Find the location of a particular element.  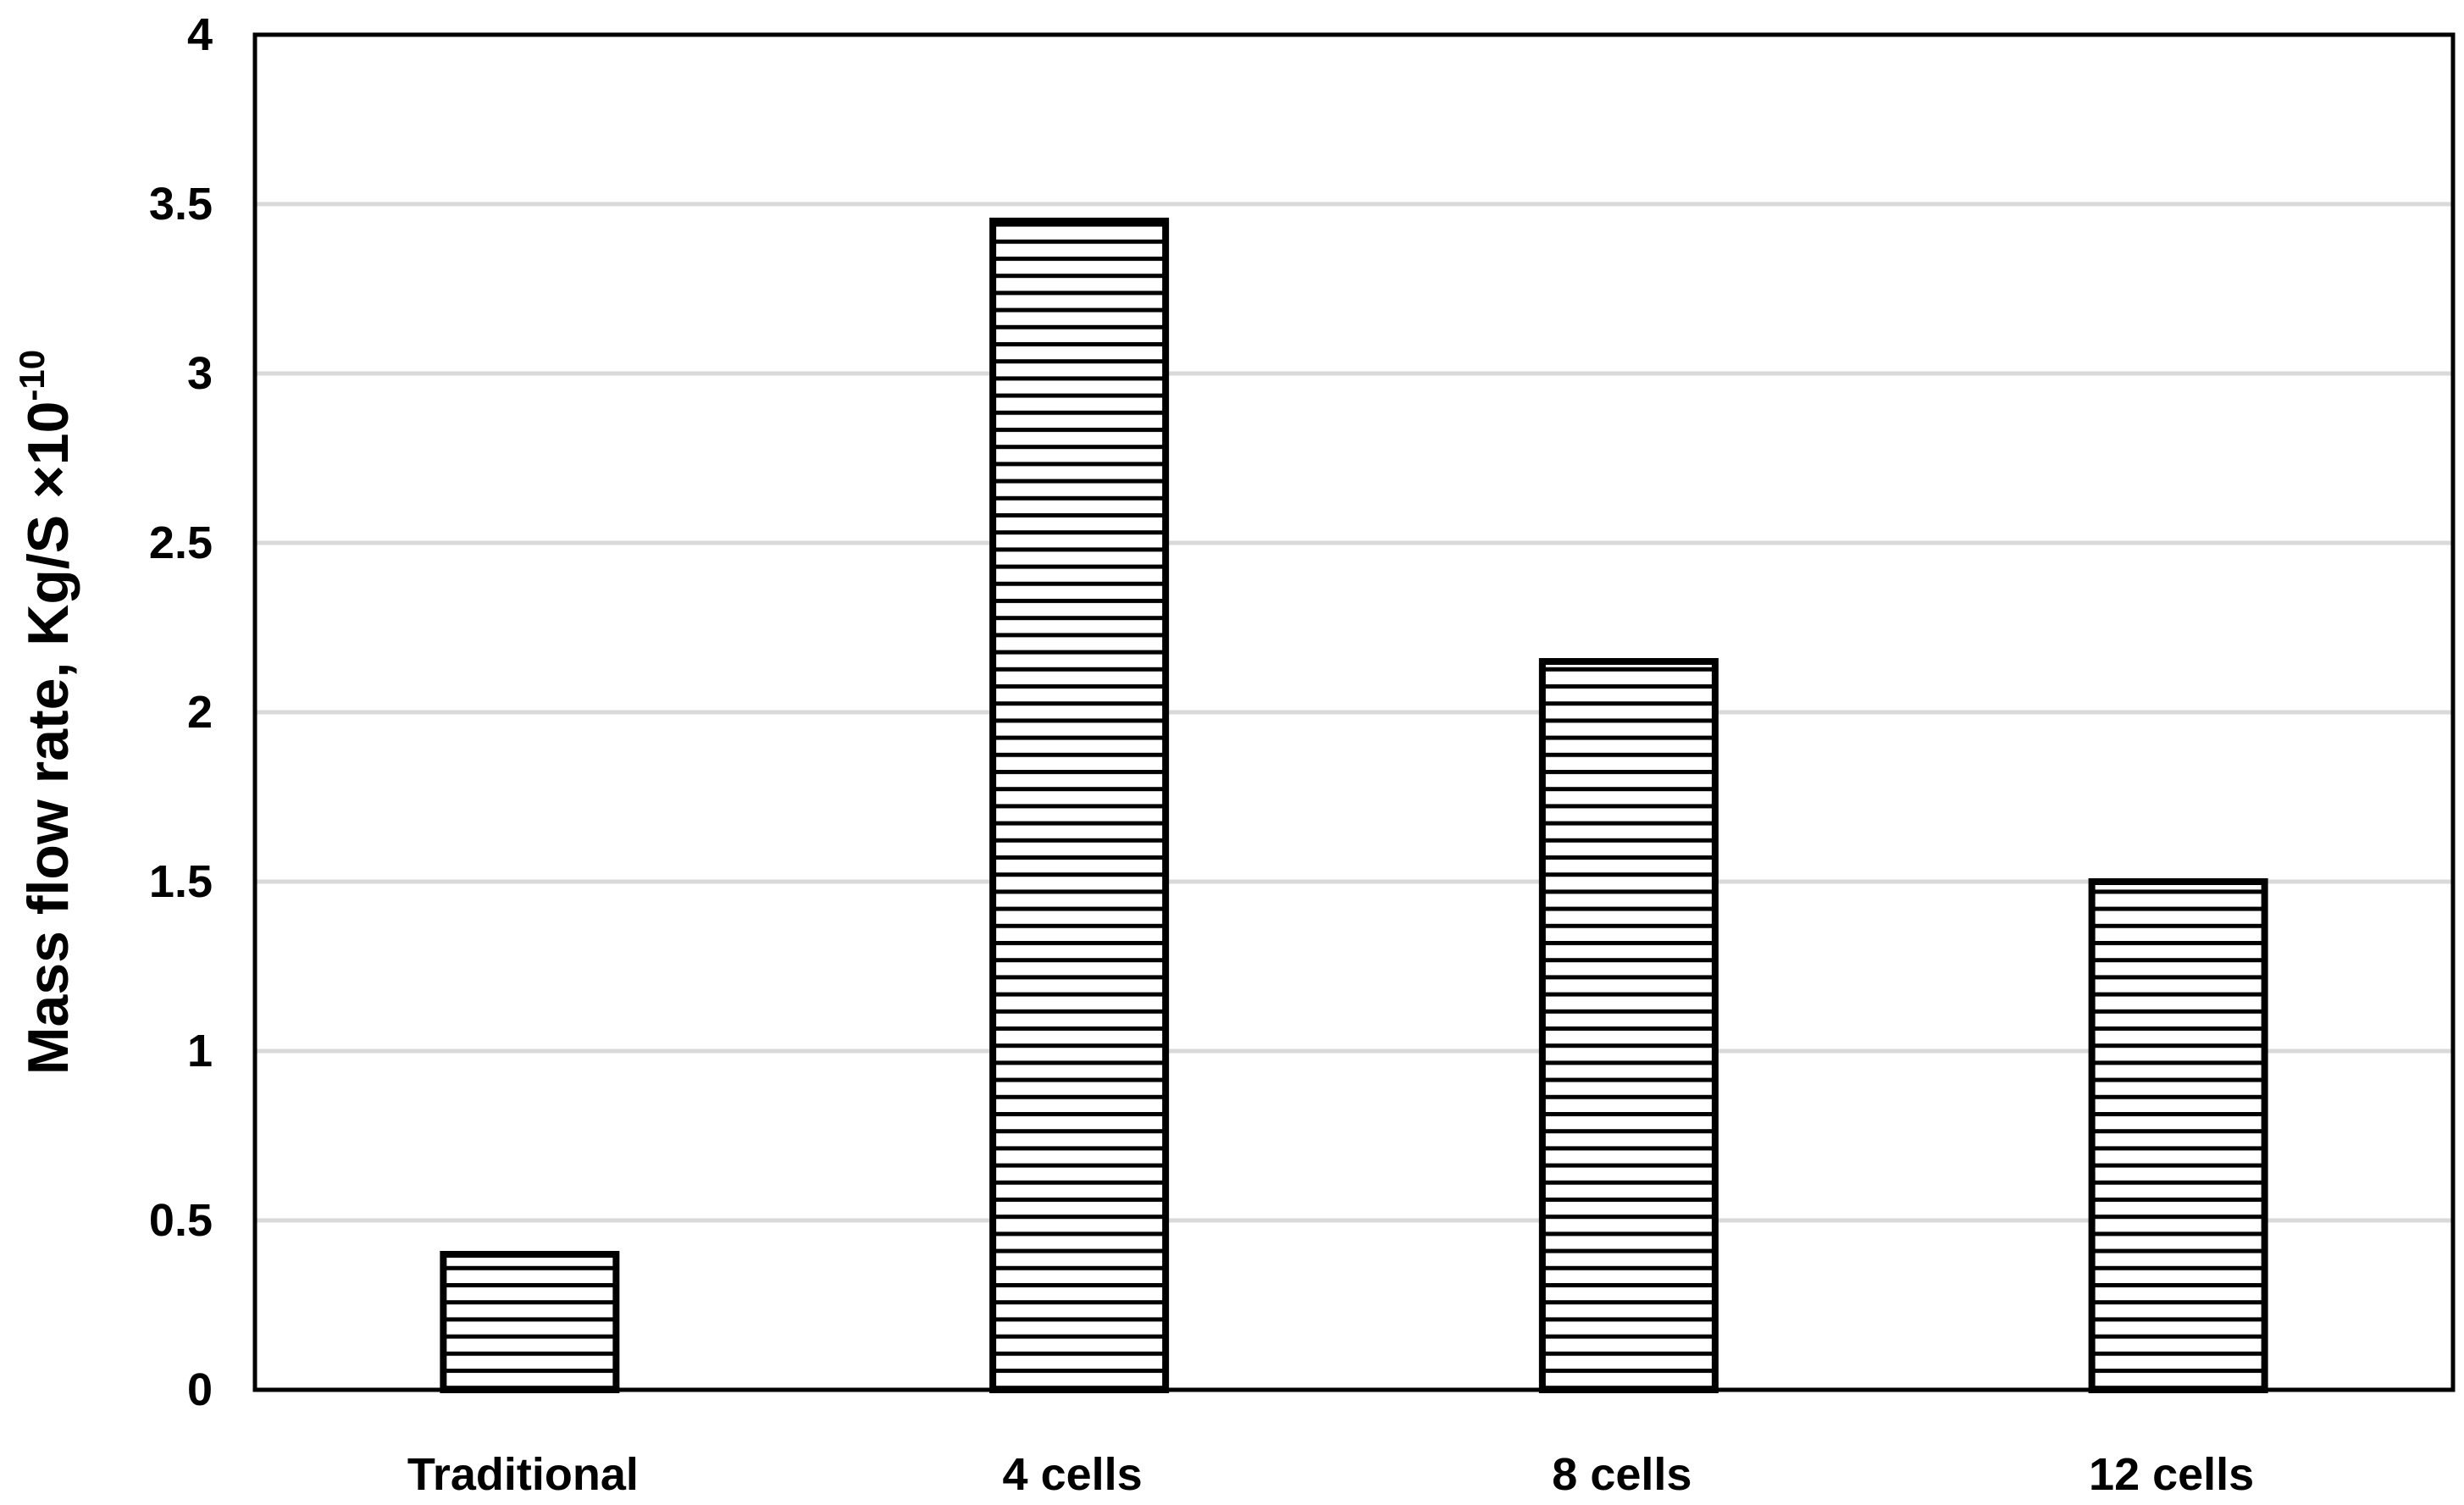

y-tick-labels: 0 0.5 1 1.5 2 2.5 3 3.5 4 is located at coordinates (181, 712).